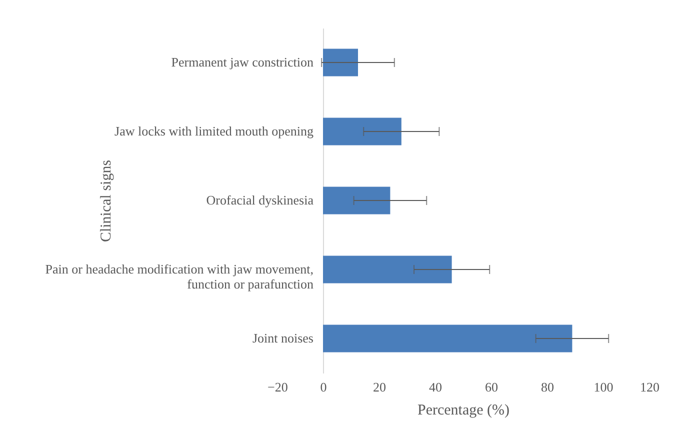 The width and height of the screenshot is (688, 441). What do you see at coordinates (379, 387) in the screenshot?
I see `x-tick-label: 20` at bounding box center [379, 387].